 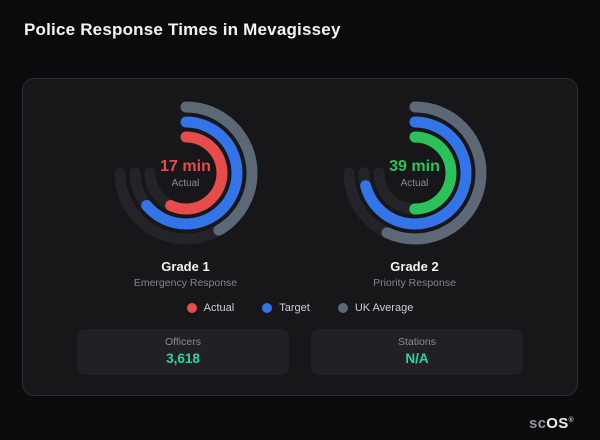 I want to click on legend-dot-actual, so click(x=191, y=308).